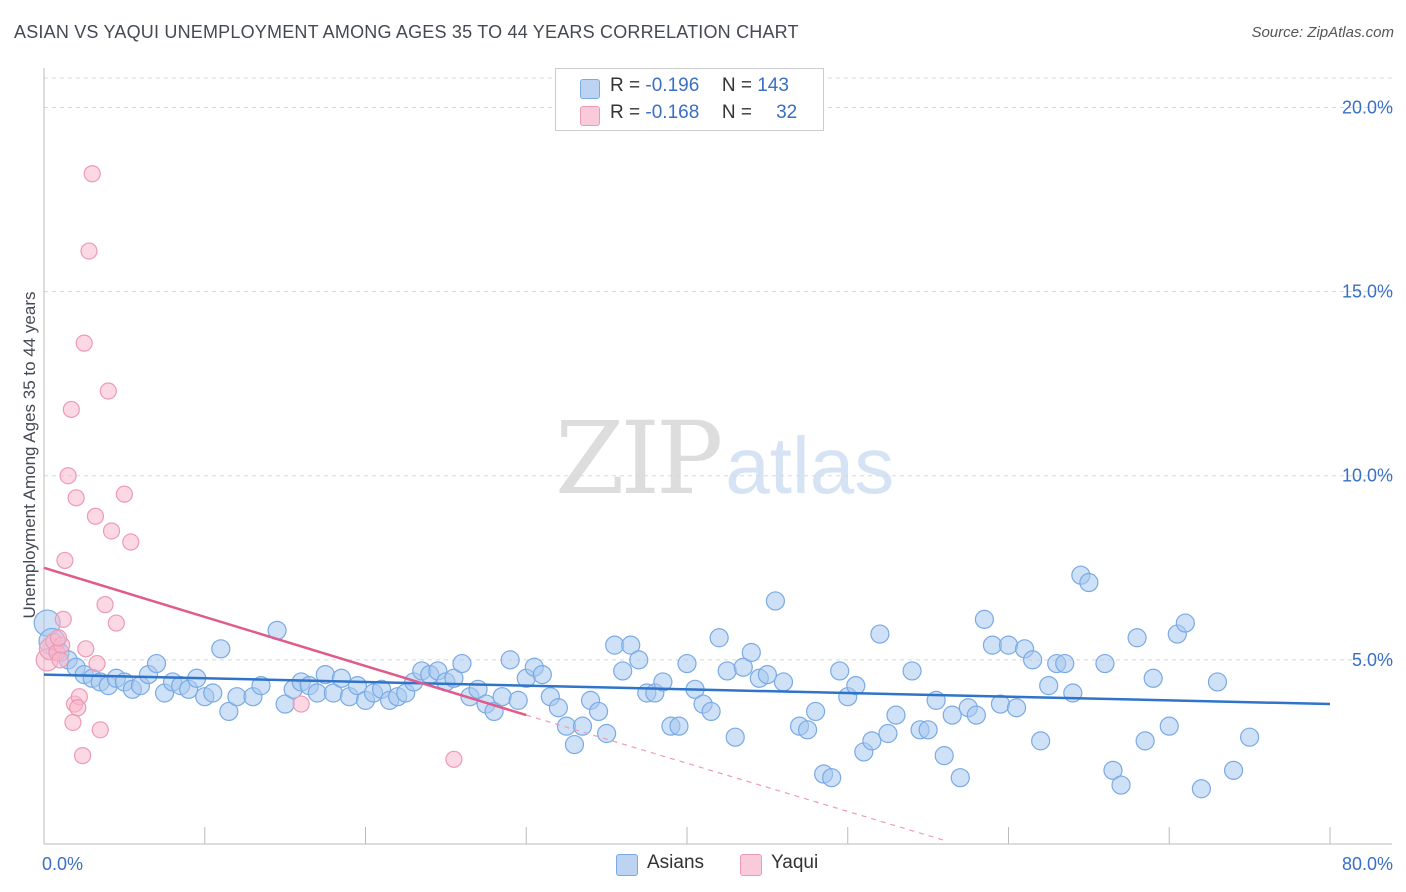  I want to click on asians-trend-line, so click(687, 689).